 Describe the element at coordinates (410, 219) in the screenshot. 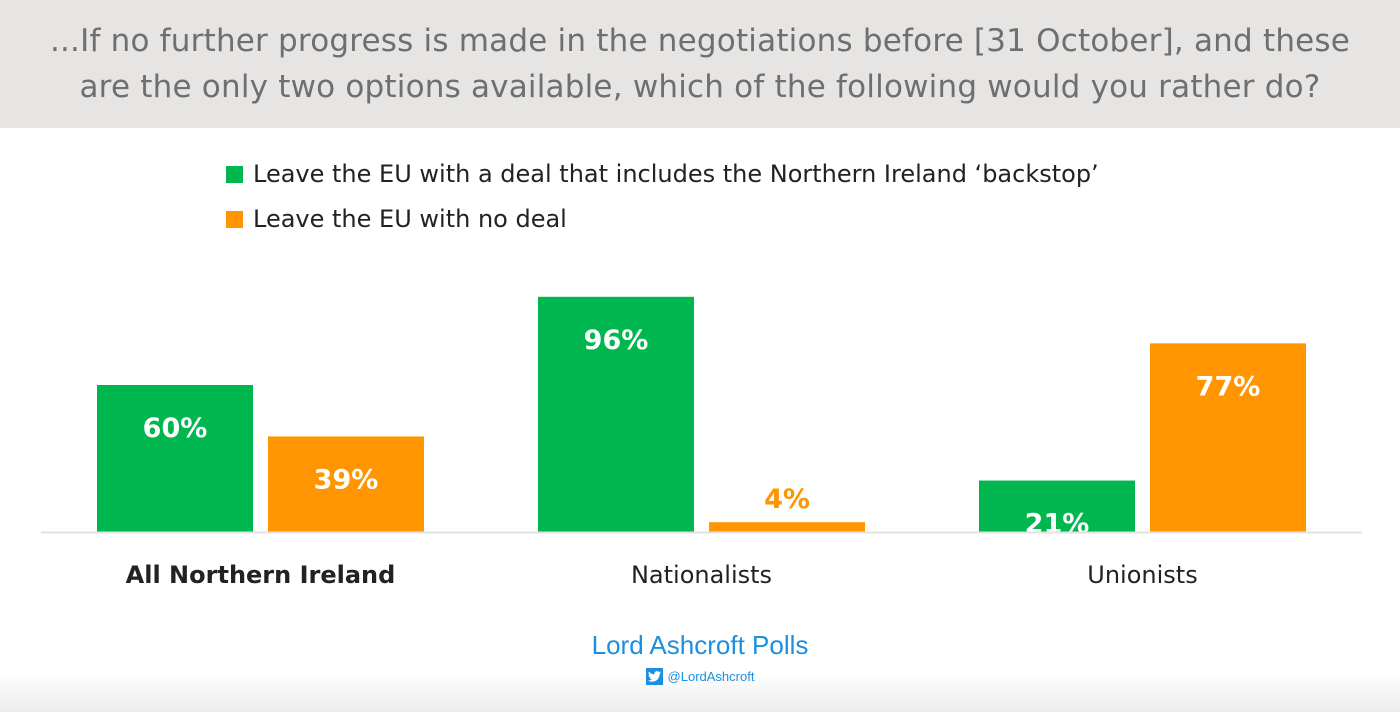

I see `legend-label: Leave the EU with no deal` at that location.